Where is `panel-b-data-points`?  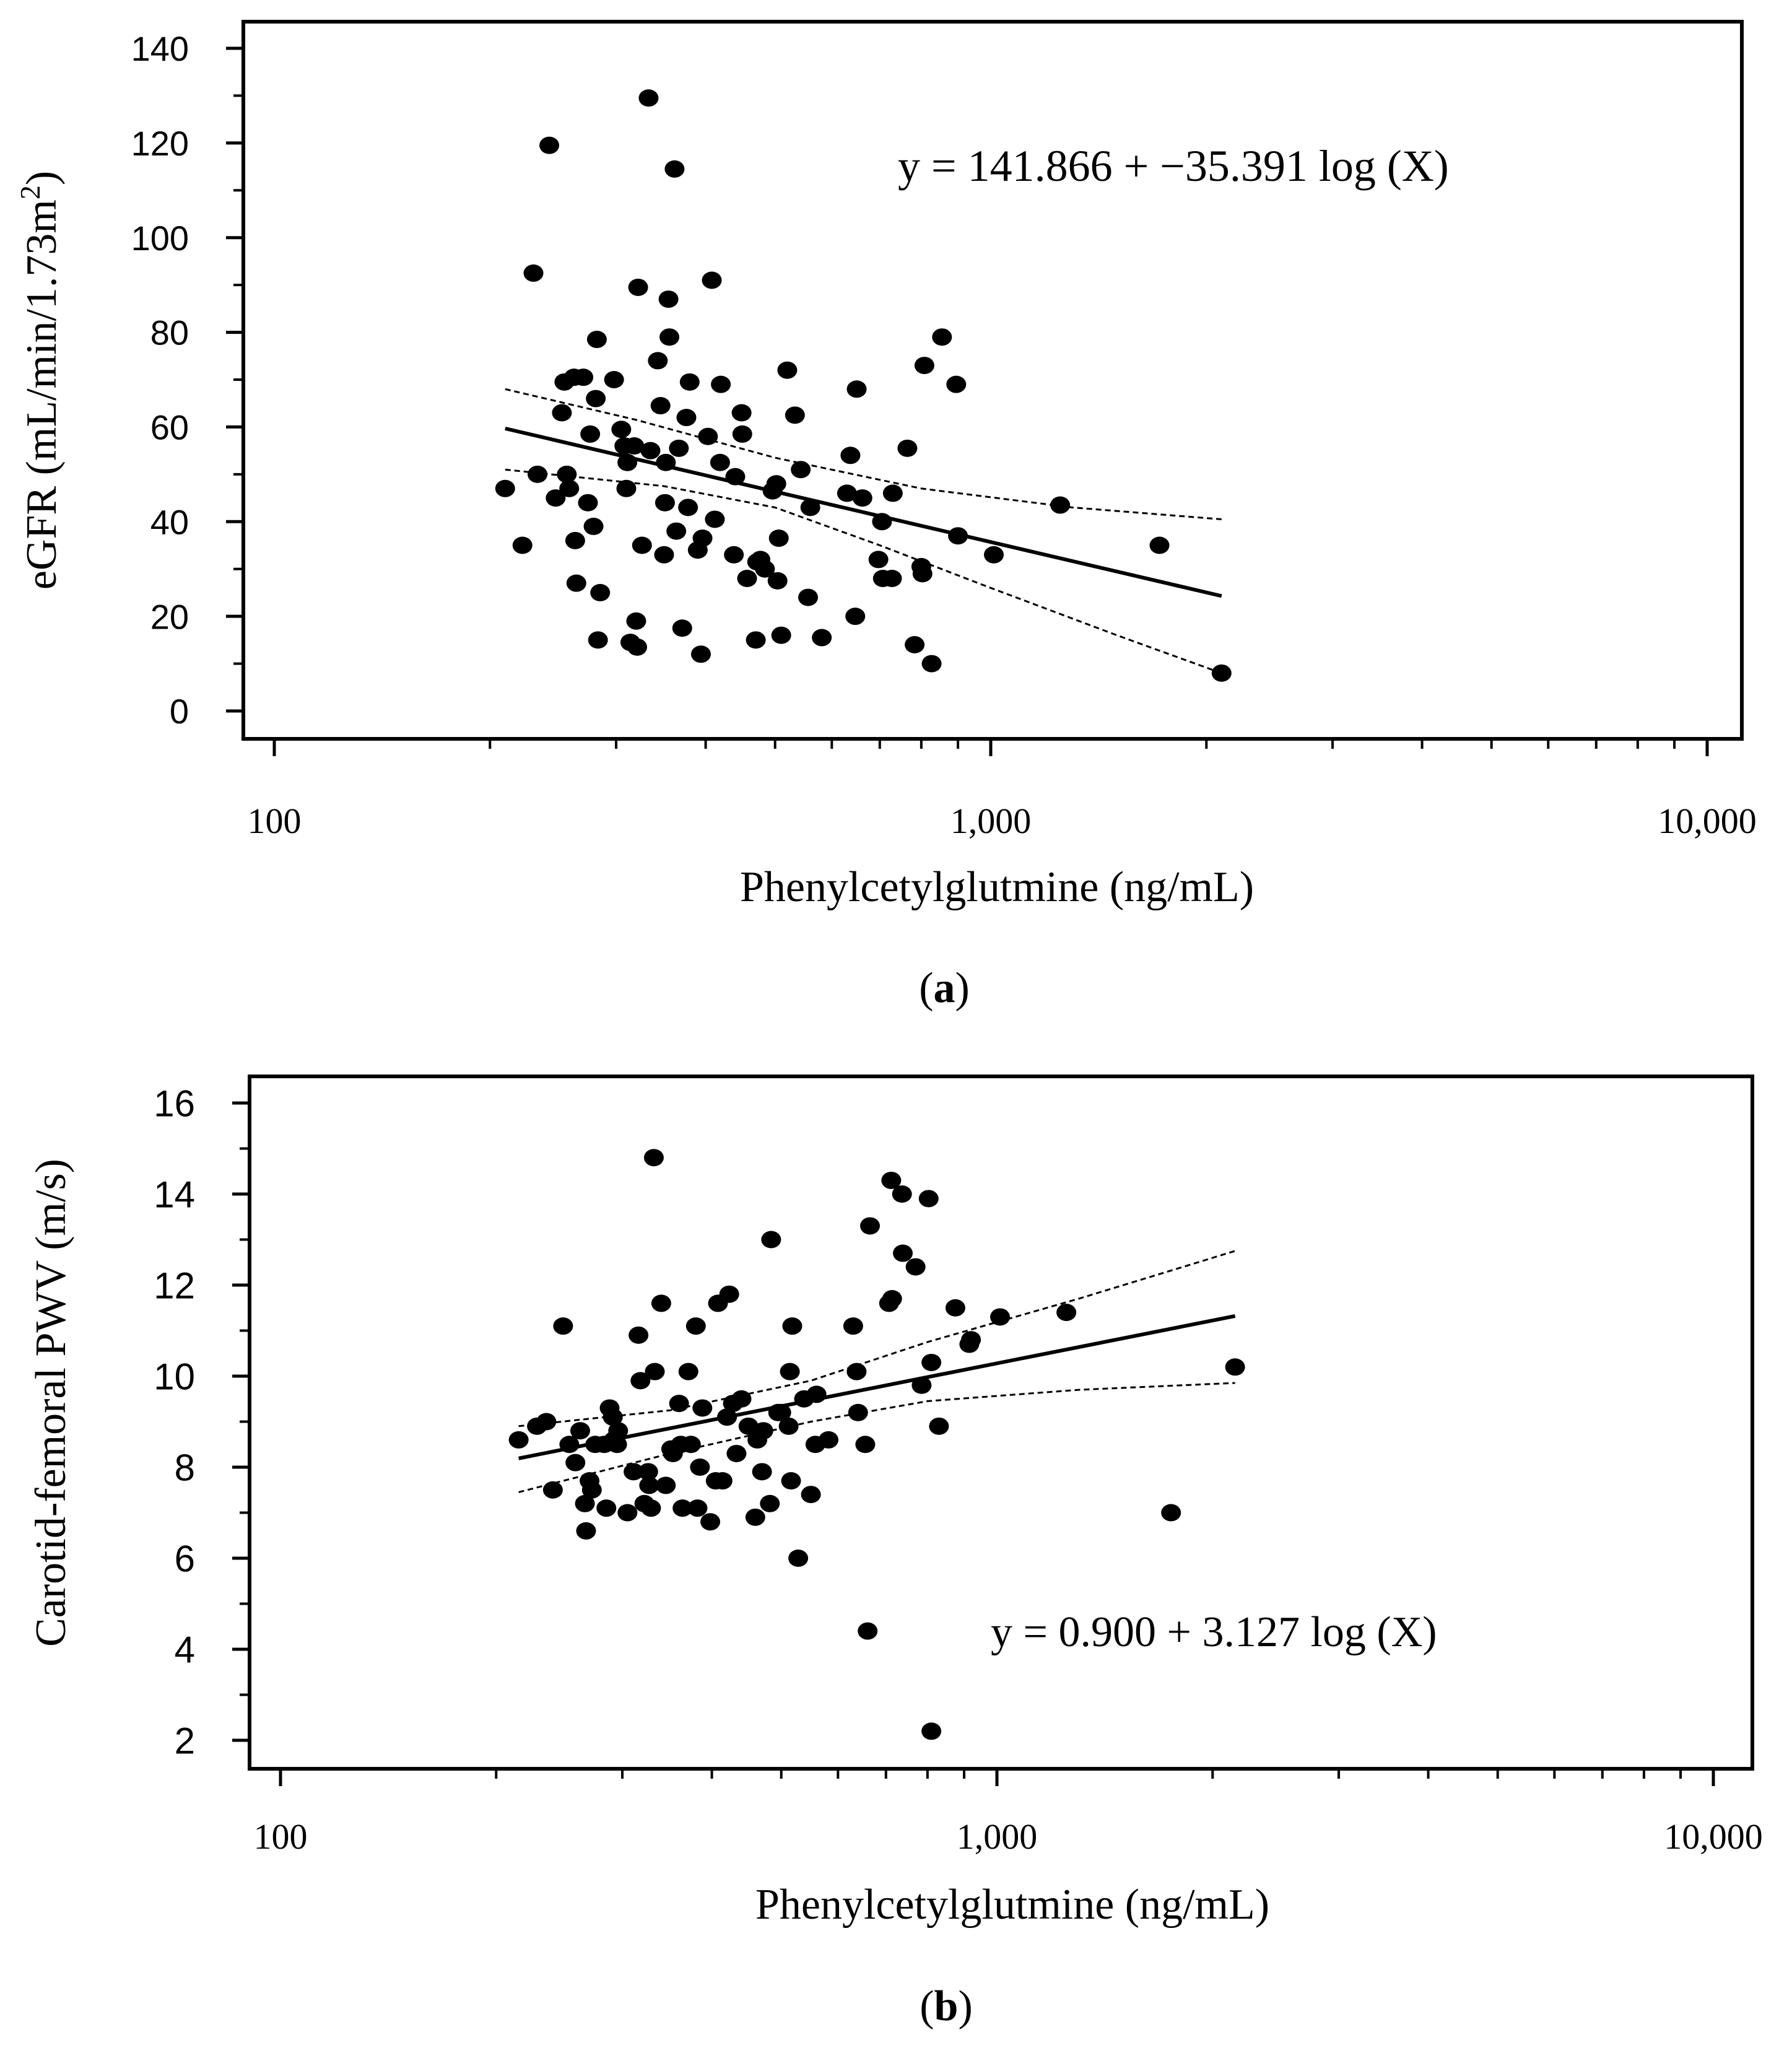
panel-b-data-points is located at coordinates (877, 1445).